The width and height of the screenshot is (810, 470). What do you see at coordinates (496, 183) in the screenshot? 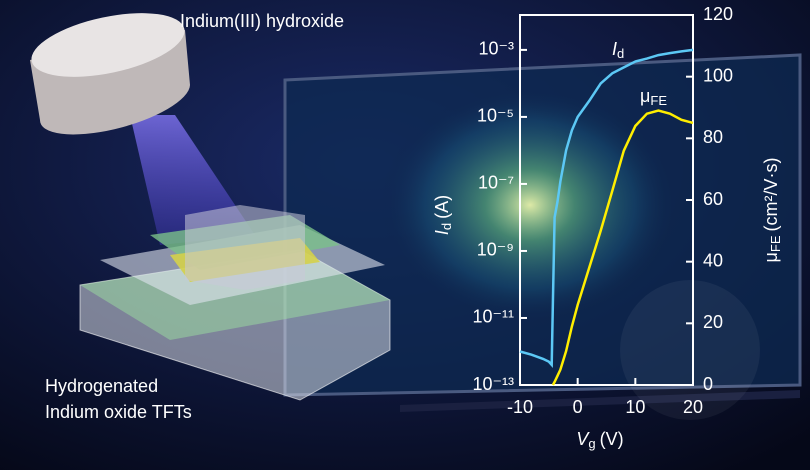
I see `y-tick-label: 10⁻⁷` at bounding box center [496, 183].